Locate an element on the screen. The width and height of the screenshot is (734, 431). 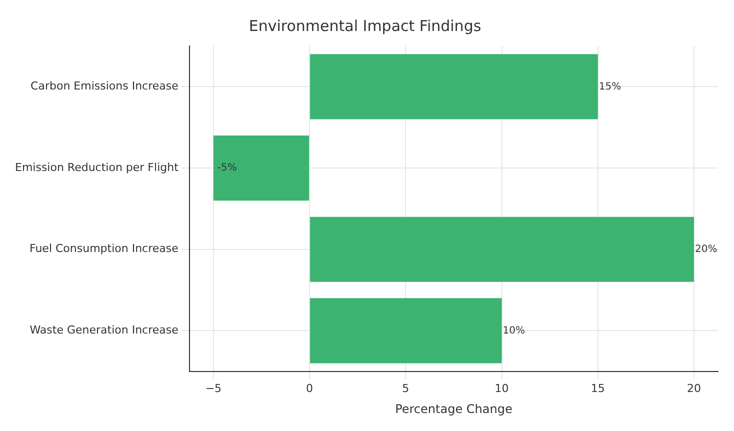
x-tick-label: −5 is located at coordinates (213, 388).